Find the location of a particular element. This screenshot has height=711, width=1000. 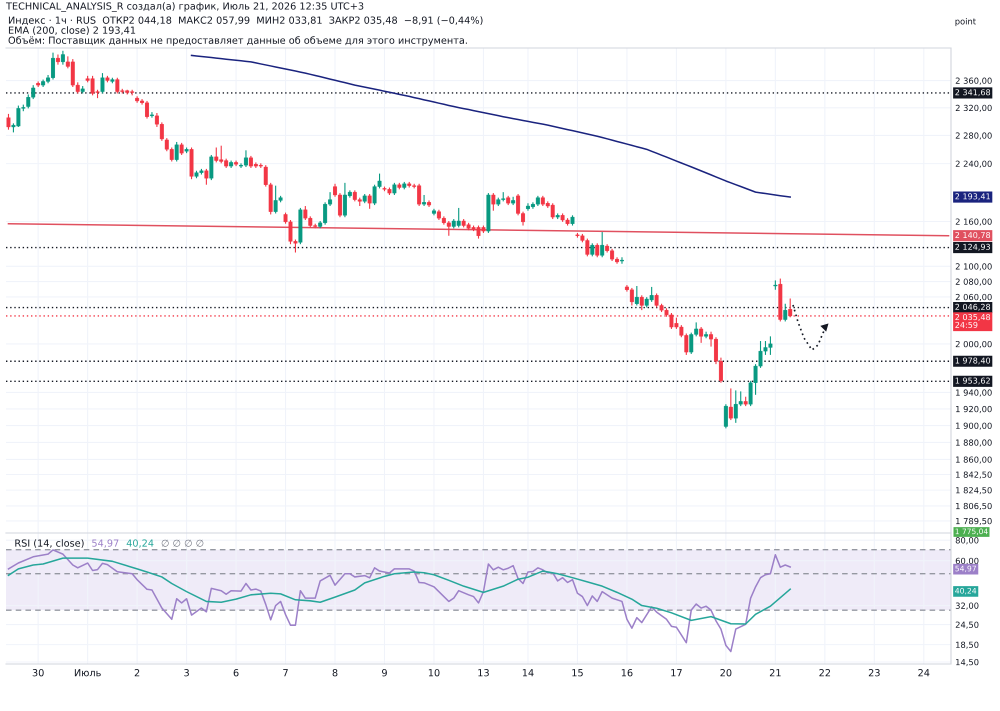

text: TECHNICAL_ANALYSIS_R создал(а) график, Июль 21, 2026 12:35 UTC+3 is located at coordinates (185, 7).